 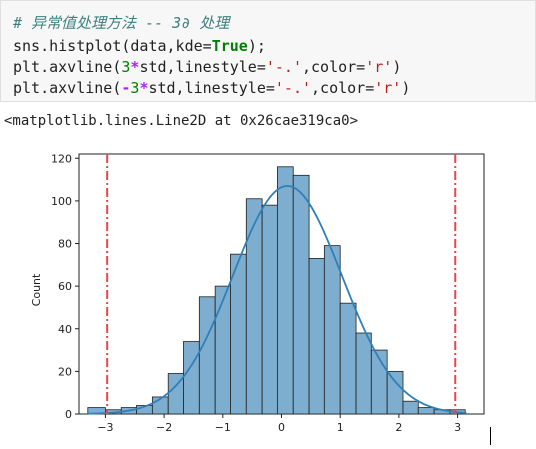 I want to click on code-token: sns.histplot(data,kde=, so click(x=112, y=46).